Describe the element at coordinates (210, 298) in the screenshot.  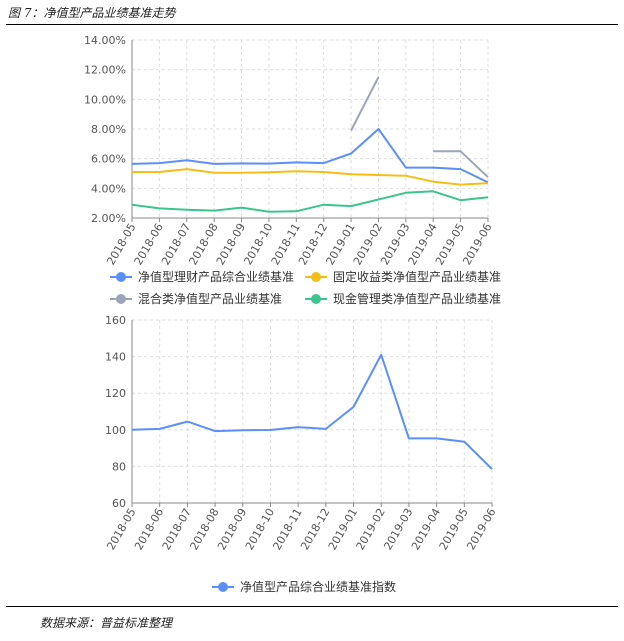
I see `legend-label: 混合类净值型产品业绩基准` at that location.